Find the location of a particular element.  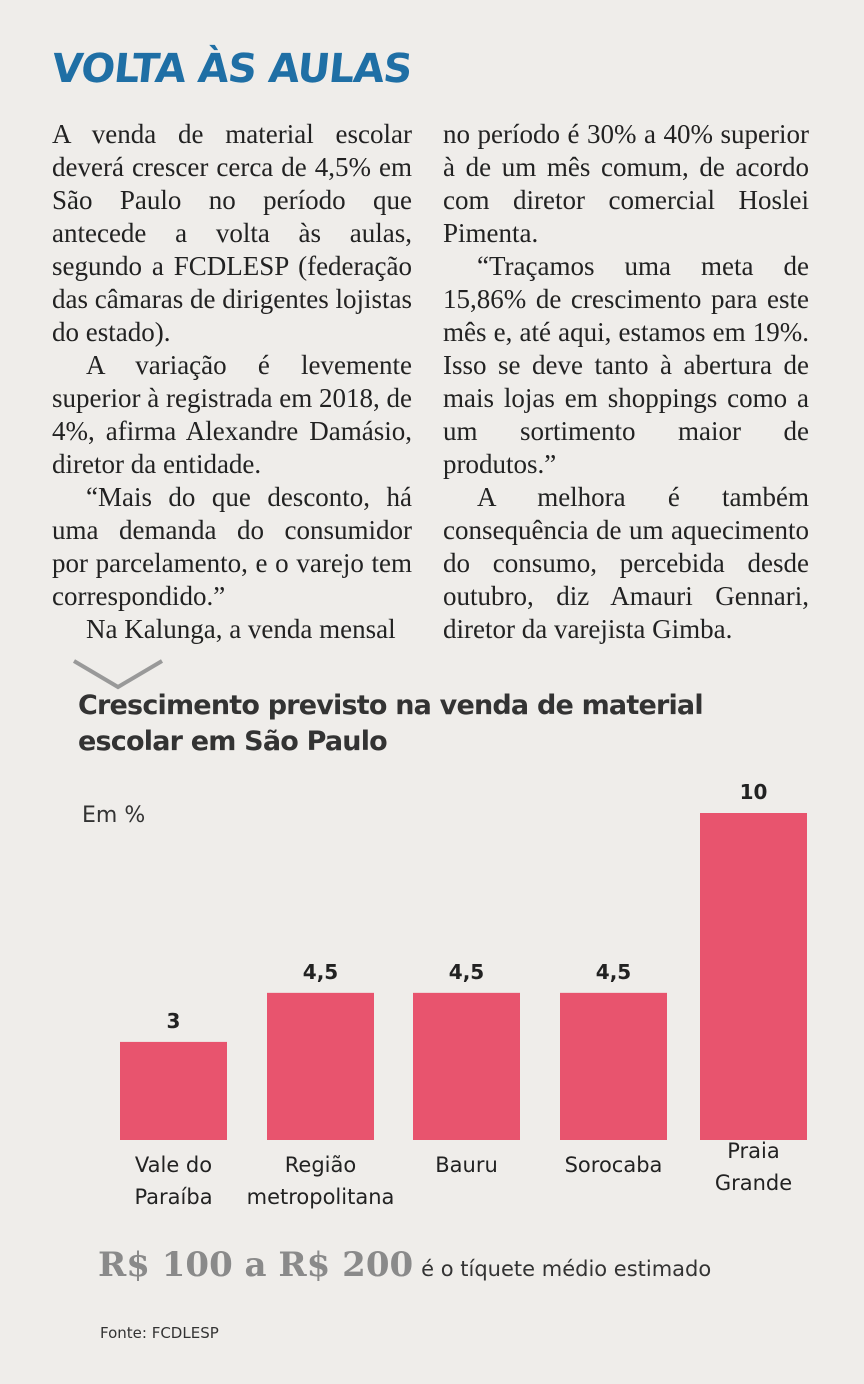

data-label: 3 is located at coordinates (174, 1021).